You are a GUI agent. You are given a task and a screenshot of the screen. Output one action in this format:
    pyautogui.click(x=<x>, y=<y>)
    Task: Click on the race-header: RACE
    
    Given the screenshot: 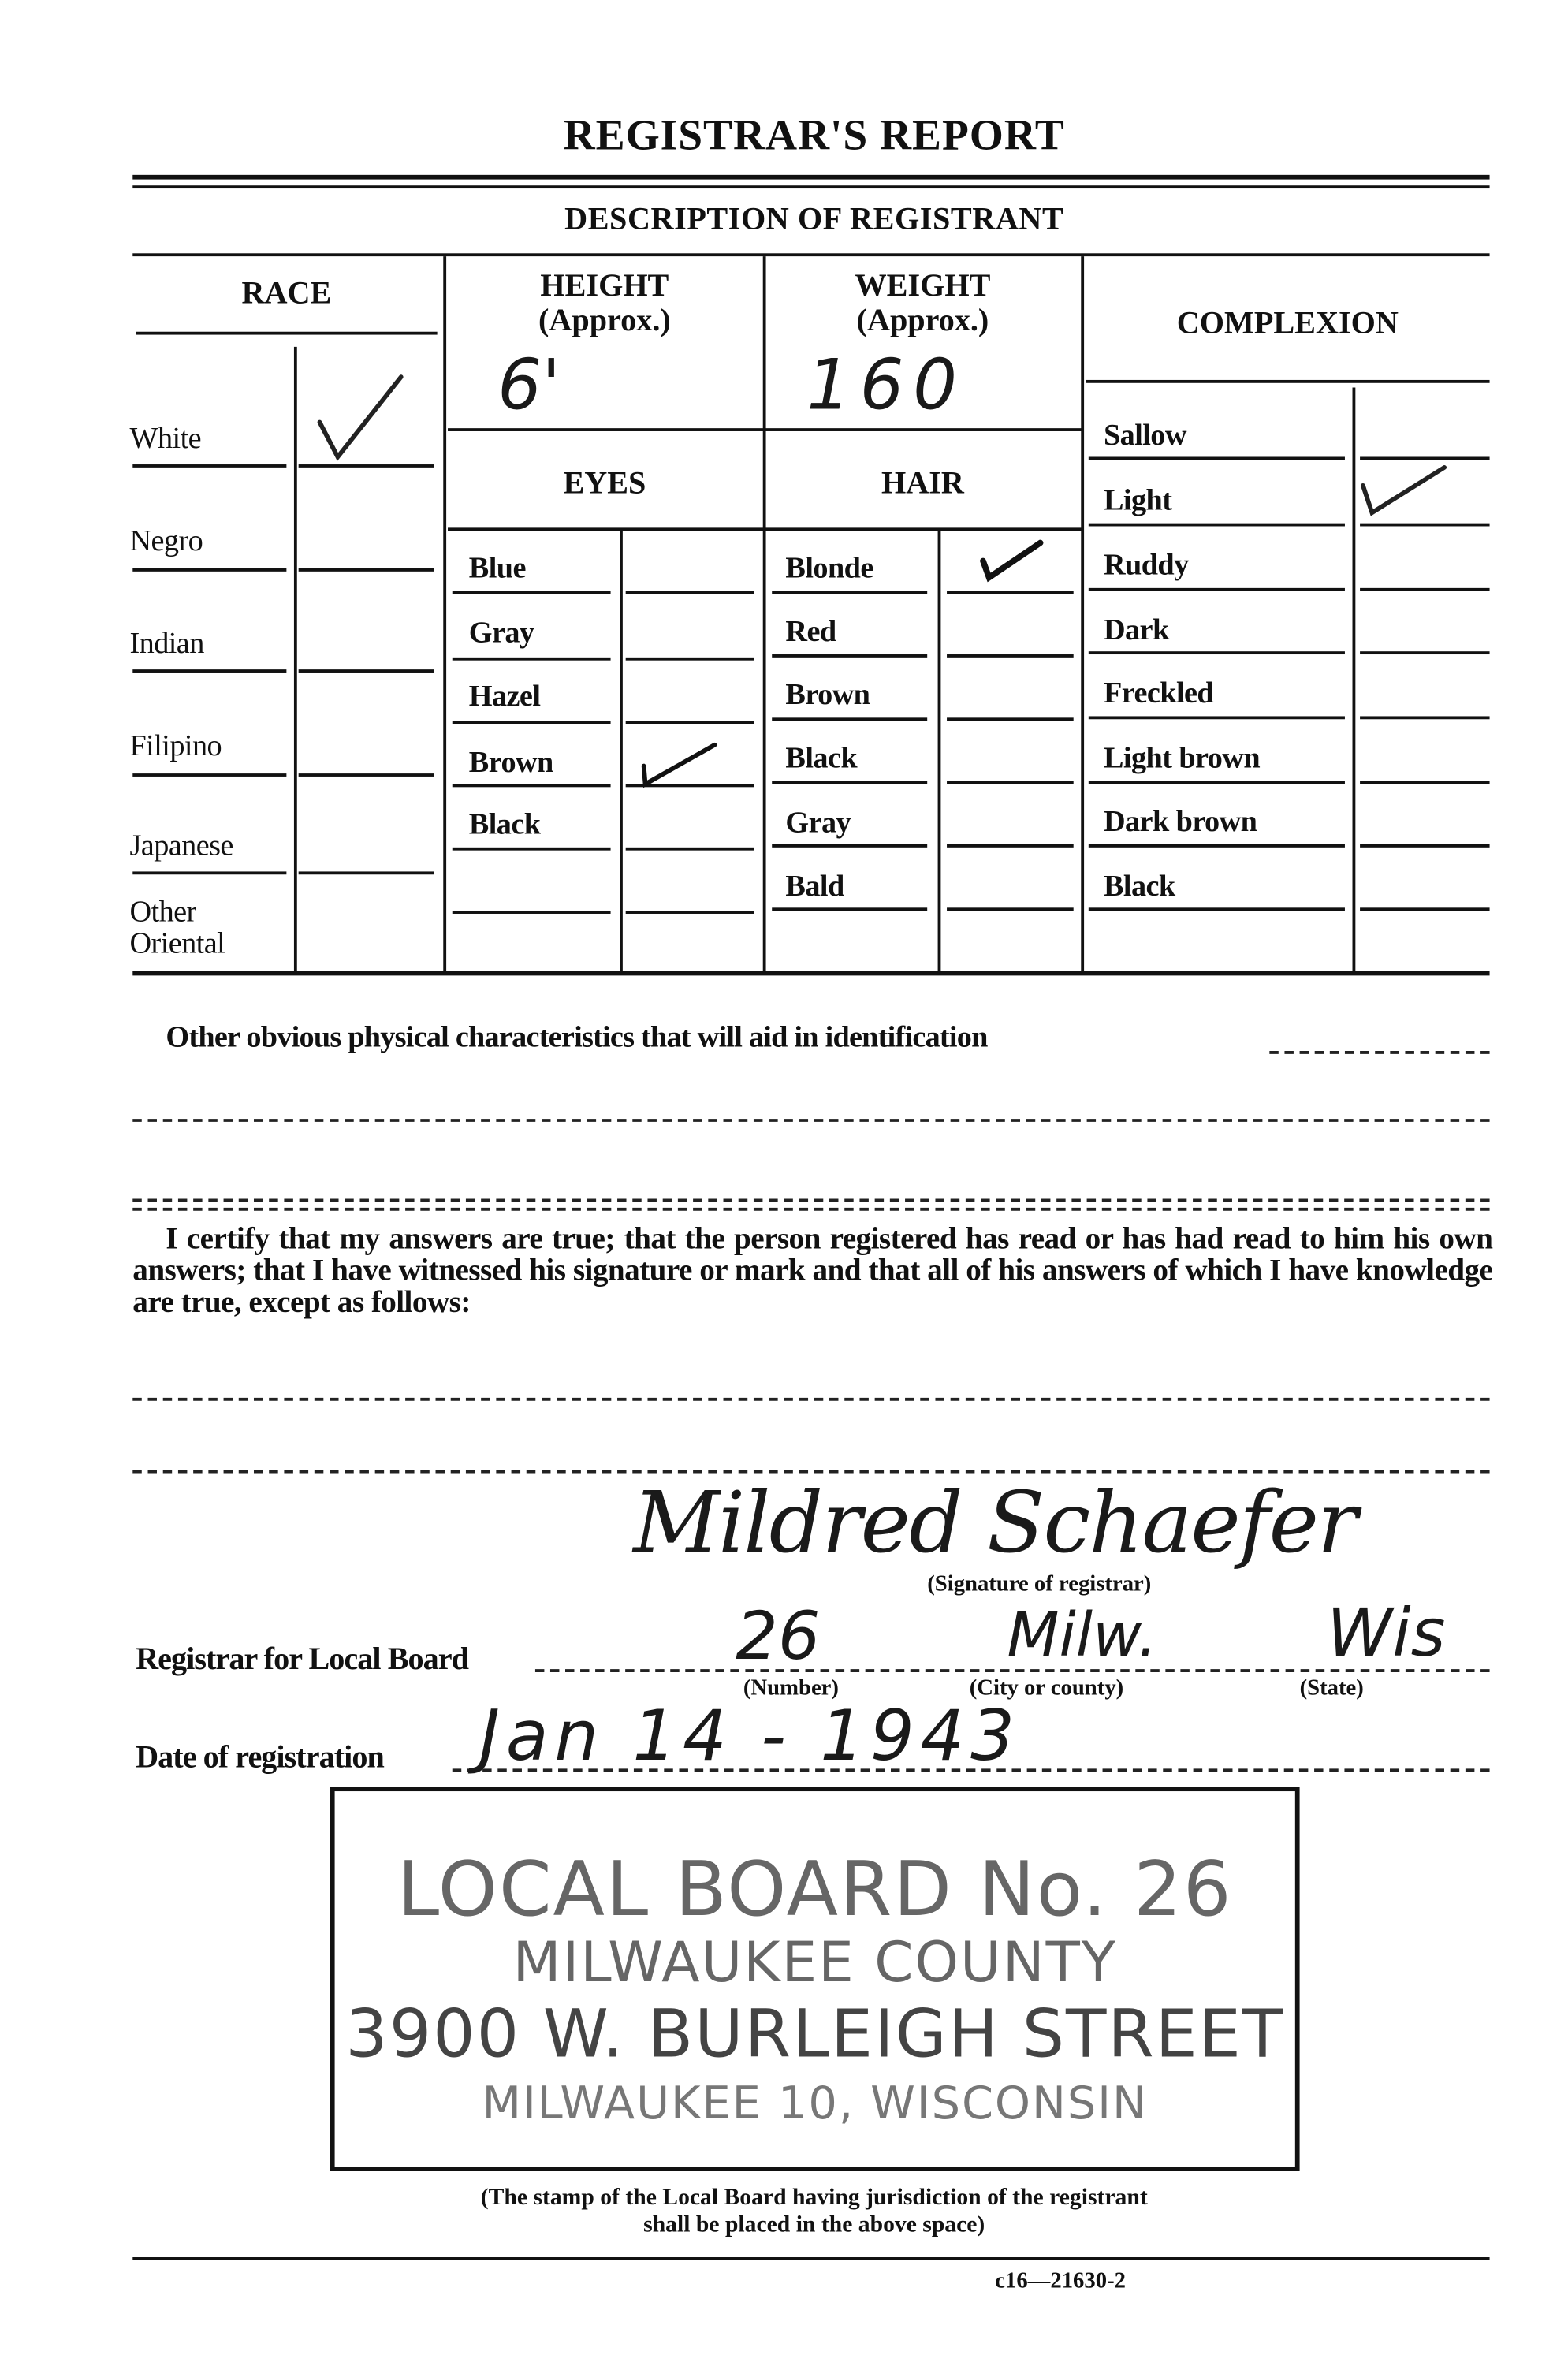 What is the action you would take?
    pyautogui.click(x=286, y=292)
    